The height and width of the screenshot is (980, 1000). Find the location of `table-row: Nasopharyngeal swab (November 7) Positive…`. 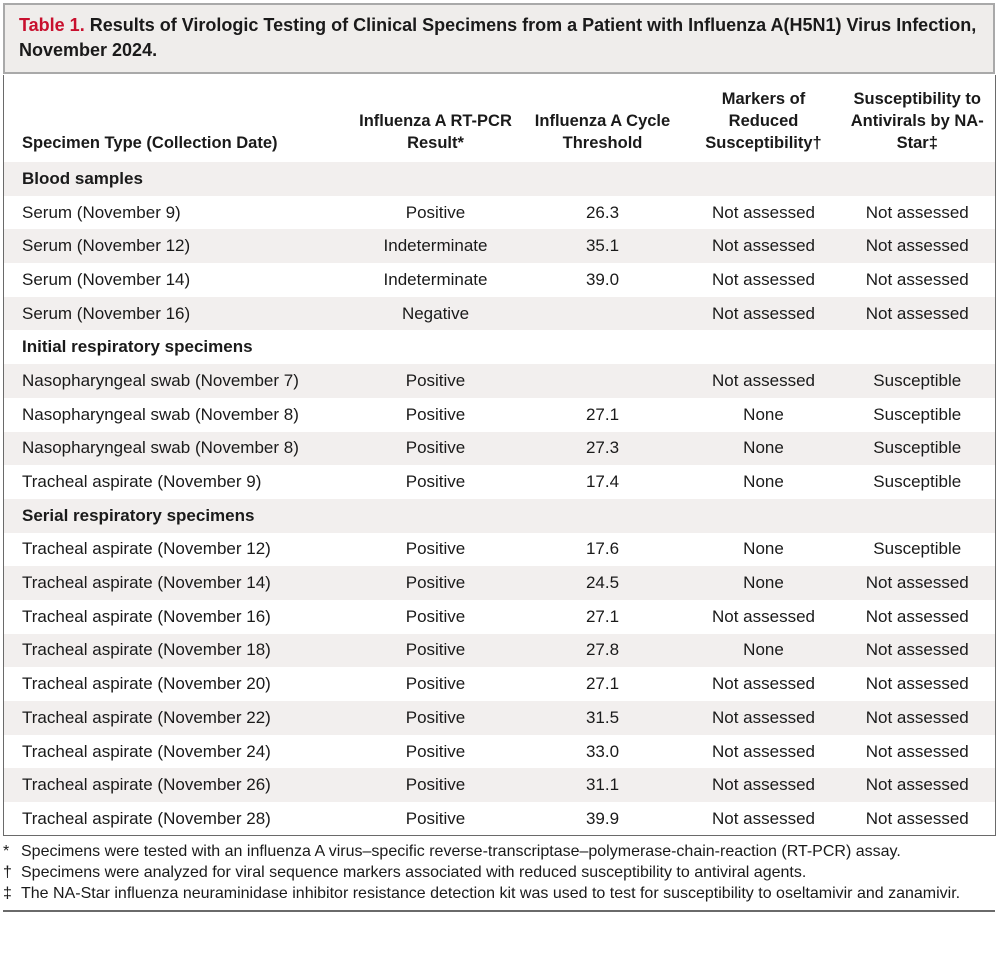

table-row: Nasopharyngeal swab (November 7) Positive… is located at coordinates (499, 381).